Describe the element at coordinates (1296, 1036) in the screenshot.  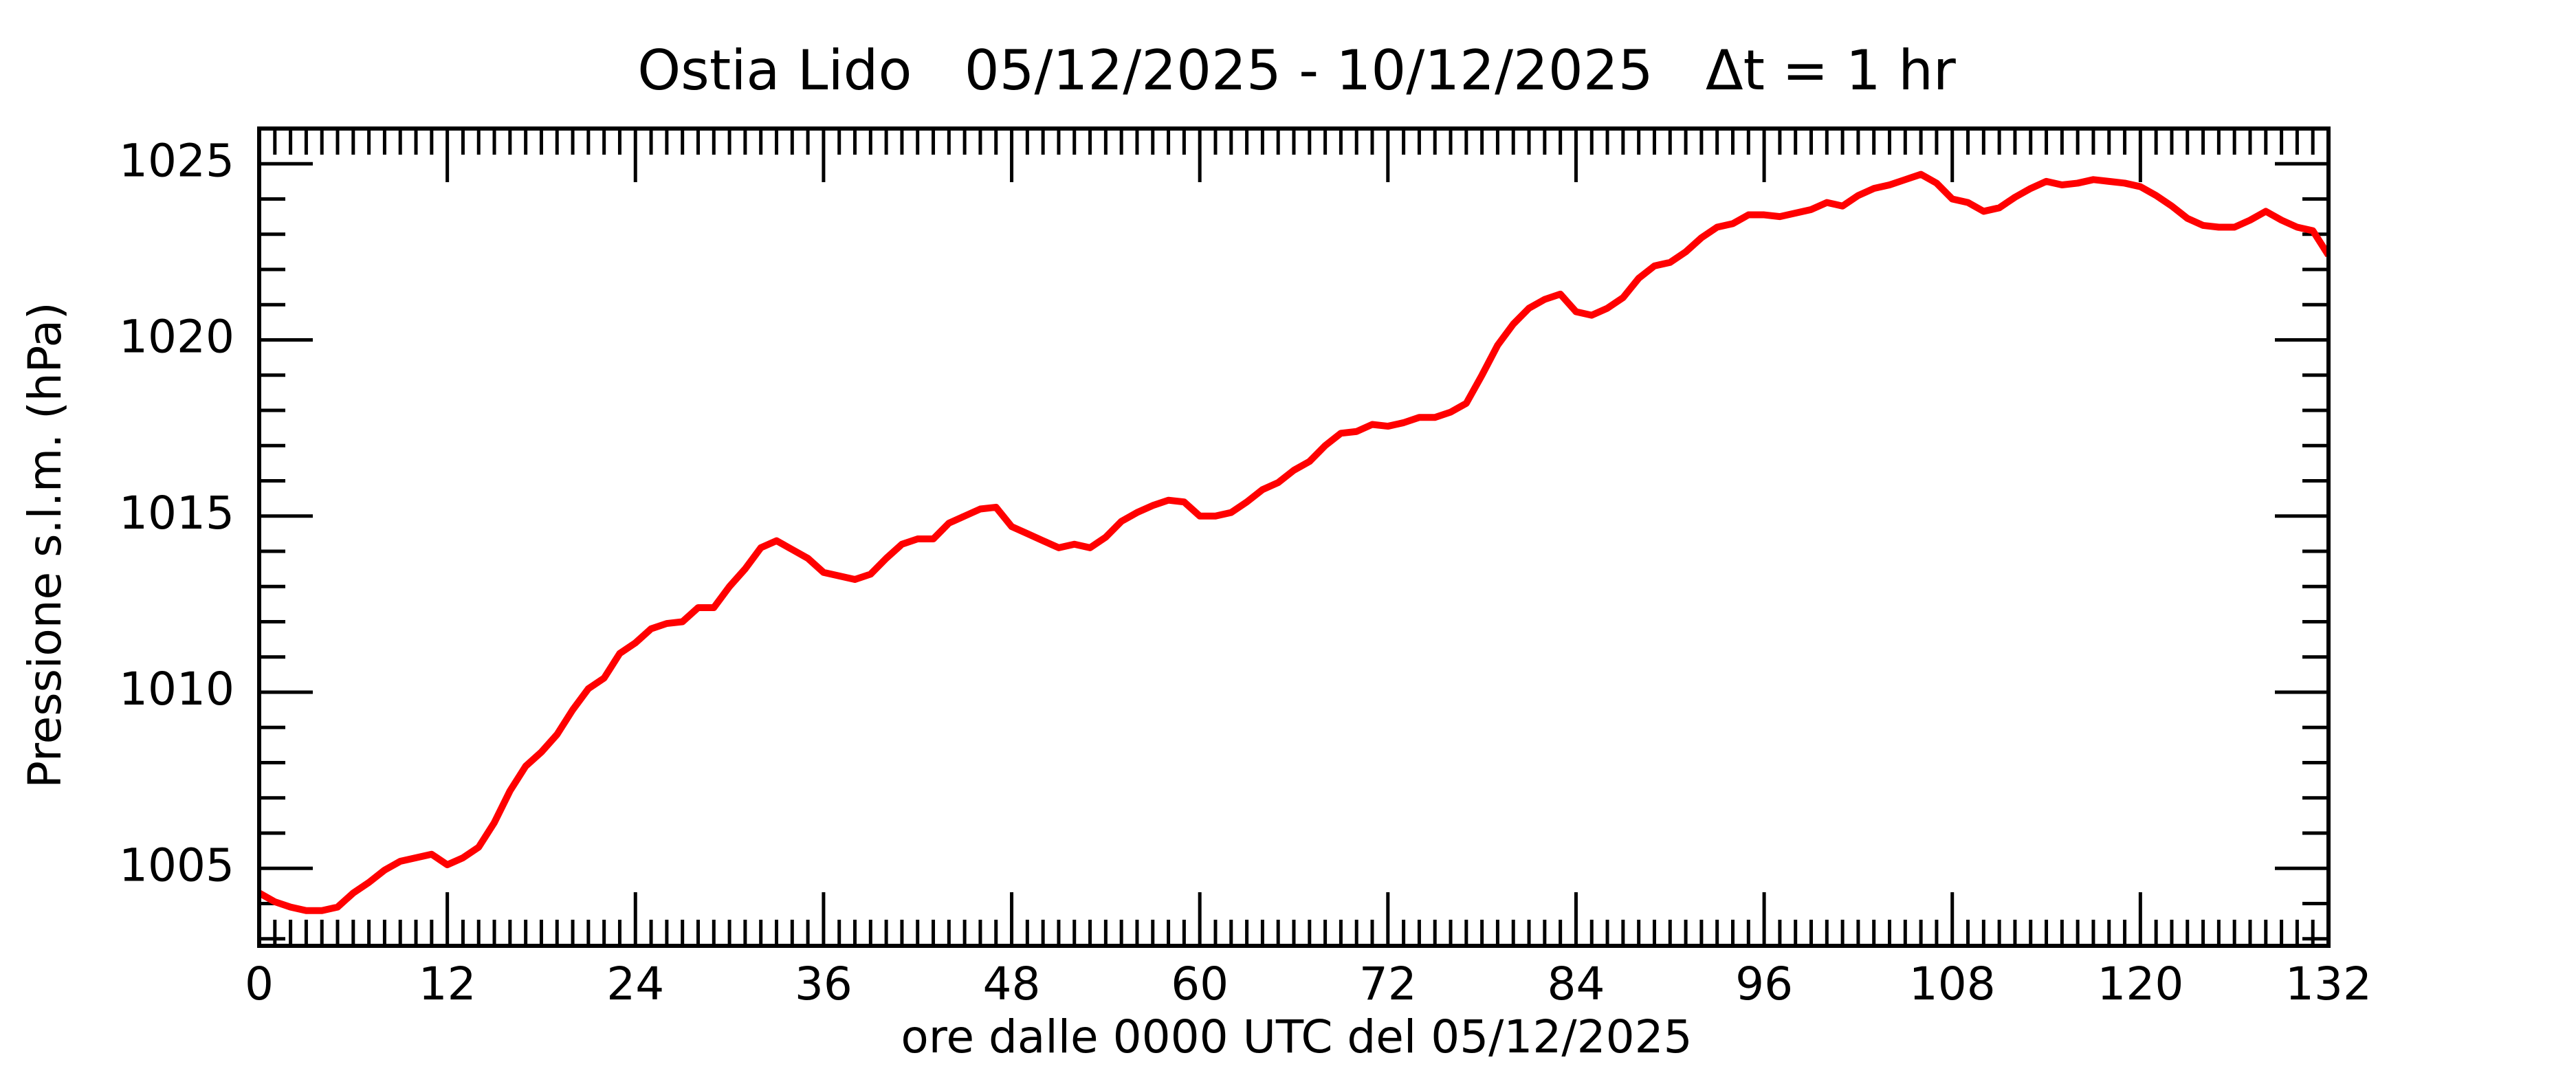
I see `x-axis-label: ore dalle 0000 UTC del 05/12/2025` at that location.